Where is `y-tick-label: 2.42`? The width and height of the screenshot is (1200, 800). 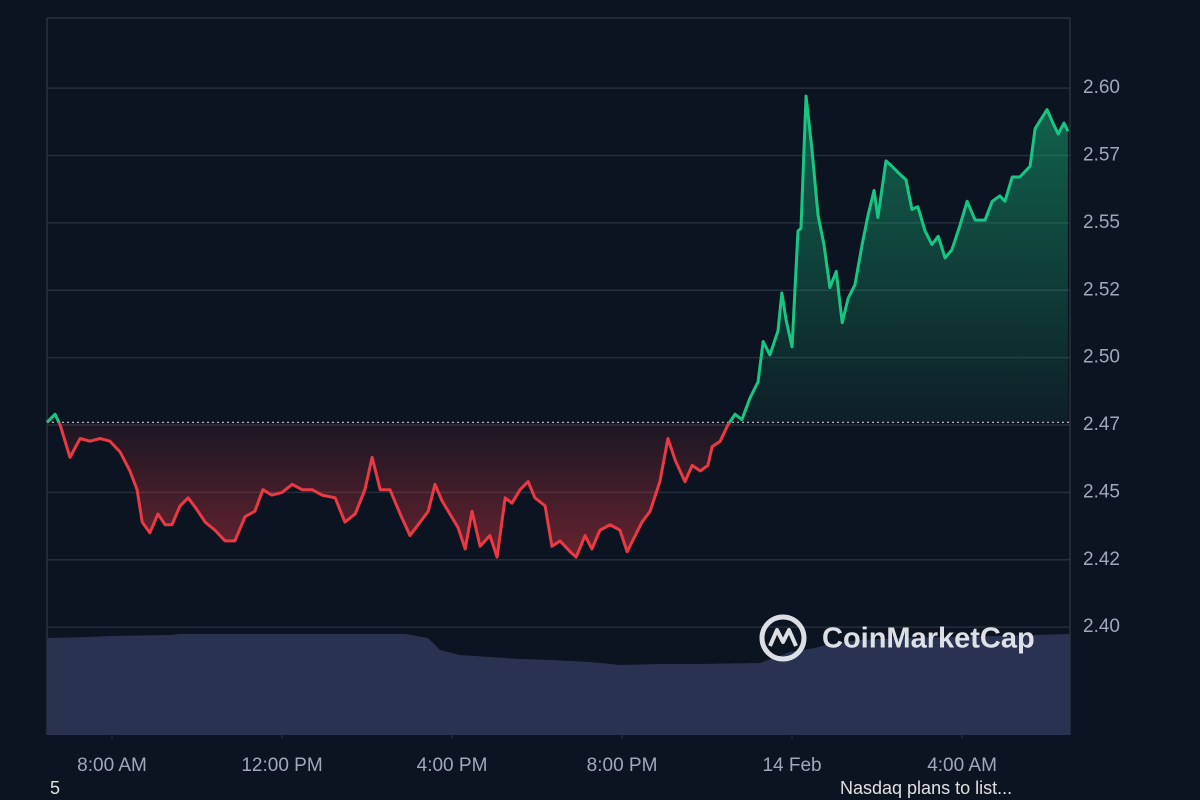
y-tick-label: 2.42 is located at coordinates (1101, 559).